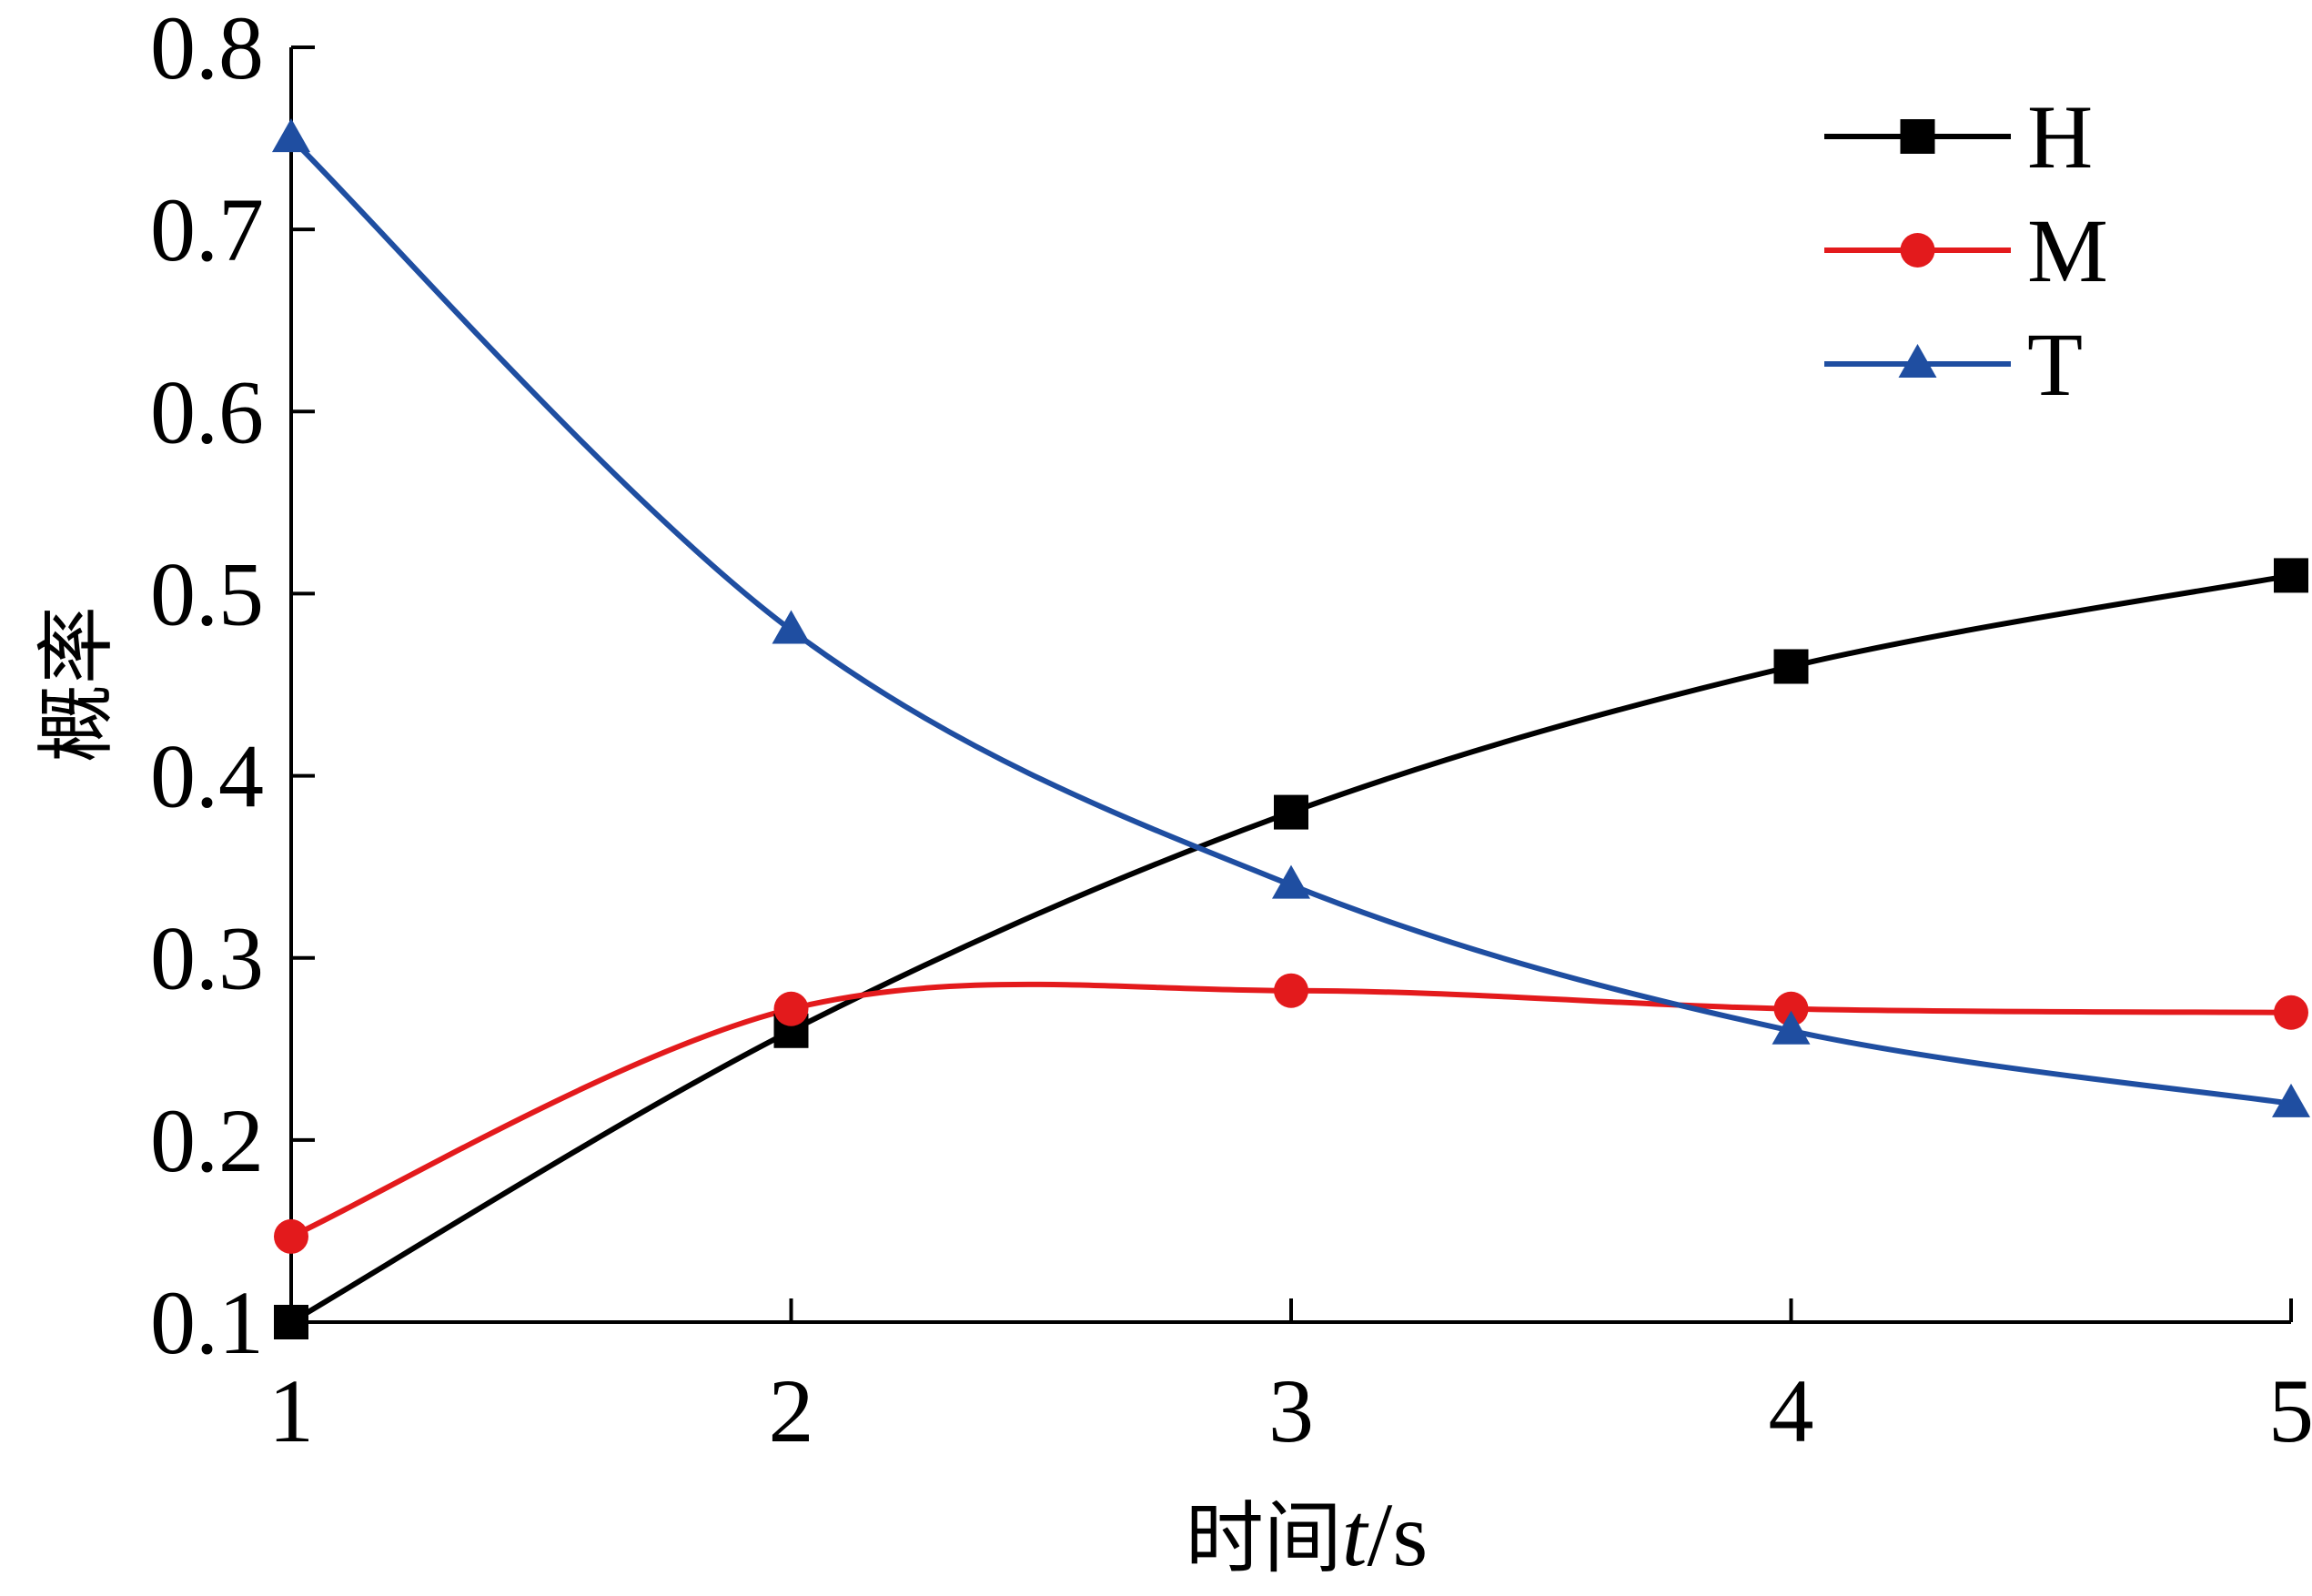 This screenshot has height=1596, width=2312. Describe the element at coordinates (291, 1410) in the screenshot. I see `x-tick-label: 1` at that location.